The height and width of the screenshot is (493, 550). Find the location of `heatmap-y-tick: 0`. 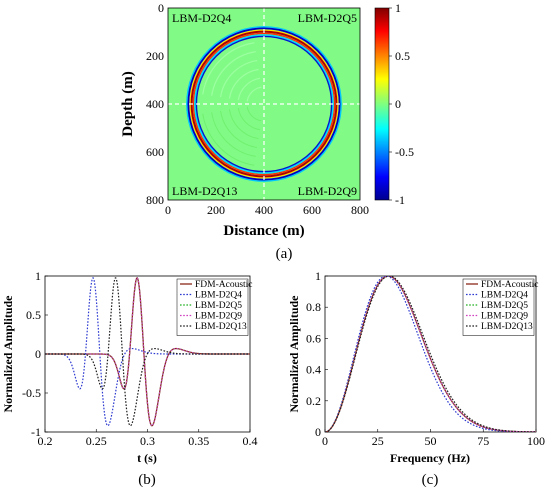

heatmap-y-tick: 0 is located at coordinates (161, 8).